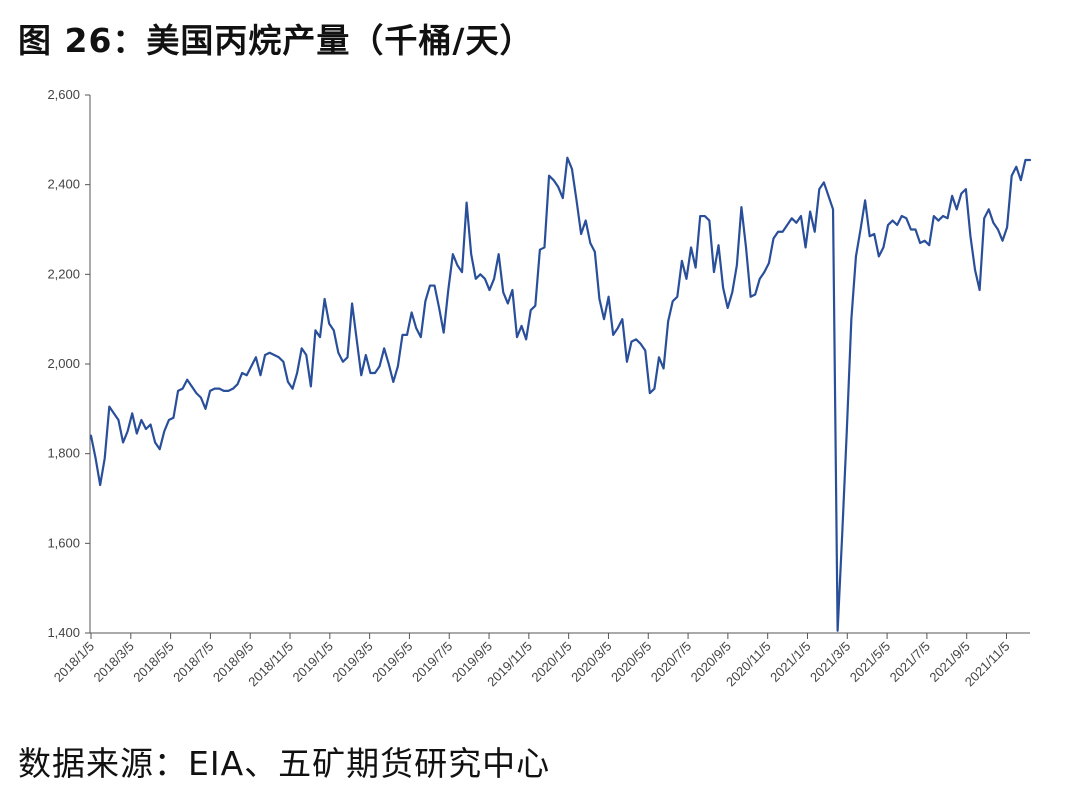 The image size is (1074, 790). Describe the element at coordinates (830, 662) in the screenshot. I see `x-tick-label: 2021/3/5` at that location.